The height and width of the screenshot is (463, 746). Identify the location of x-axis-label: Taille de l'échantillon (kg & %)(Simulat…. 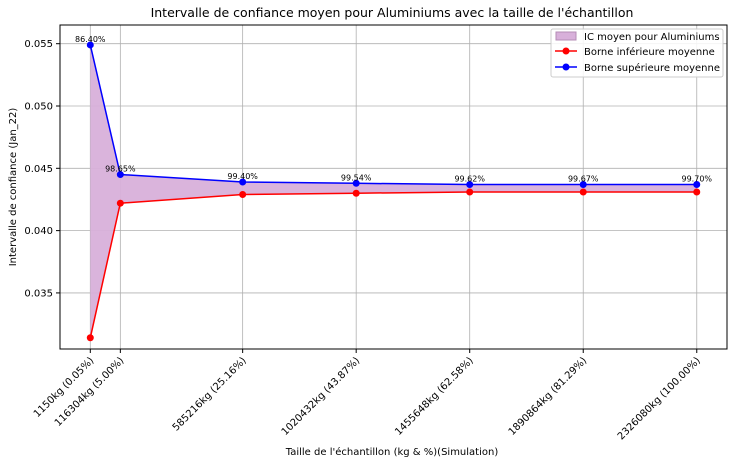
(392, 452).